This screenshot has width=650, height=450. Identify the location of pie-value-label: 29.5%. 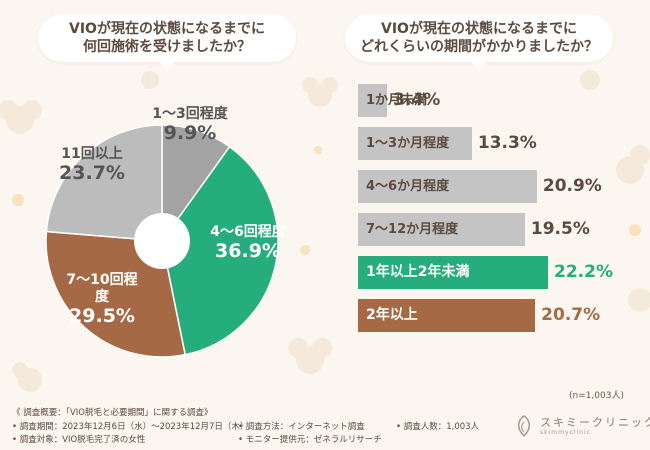
(102, 316).